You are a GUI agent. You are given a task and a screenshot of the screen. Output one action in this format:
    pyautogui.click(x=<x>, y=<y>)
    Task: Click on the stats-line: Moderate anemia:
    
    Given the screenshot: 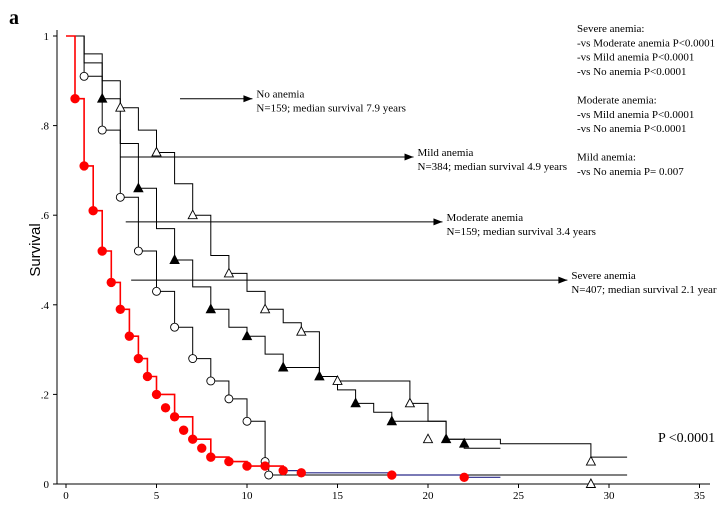 What is the action you would take?
    pyautogui.click(x=617, y=101)
    